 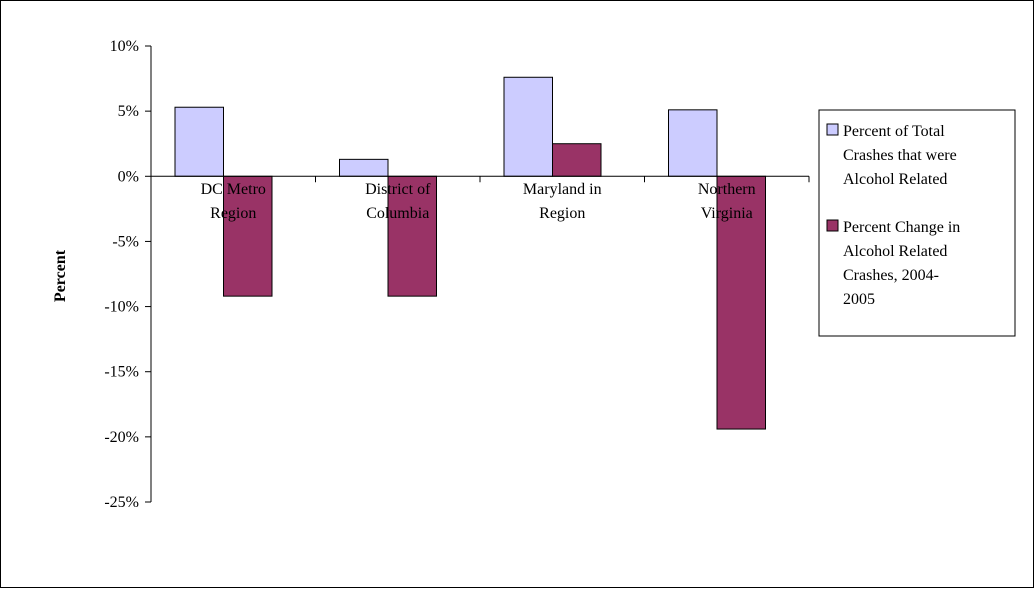 I want to click on legend-box, so click(x=917, y=223).